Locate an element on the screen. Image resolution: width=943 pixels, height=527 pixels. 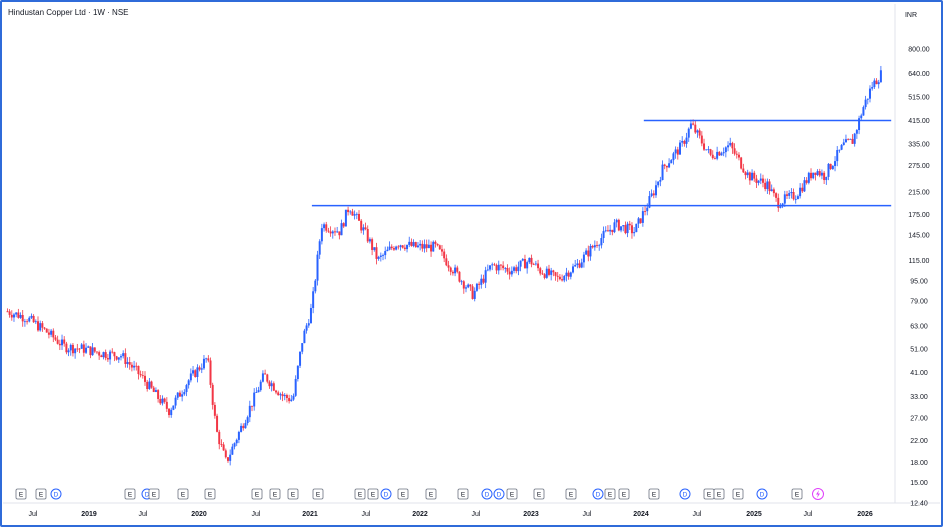
y-tick-label: 18.00 is located at coordinates (919, 463).